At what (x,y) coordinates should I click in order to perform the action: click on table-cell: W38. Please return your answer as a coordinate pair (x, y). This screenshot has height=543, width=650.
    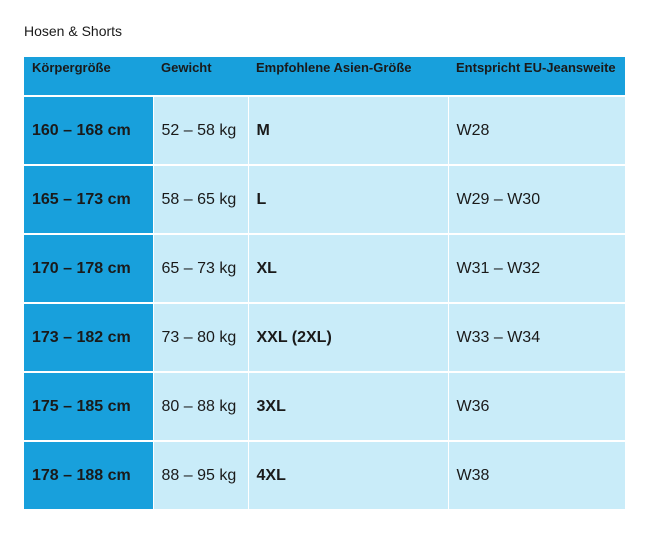
    Looking at the image, I should click on (536, 474).